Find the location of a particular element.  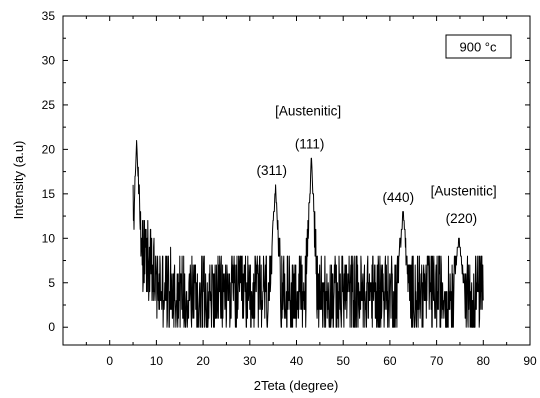

y-tick-label: 5 is located at coordinates (51, 283).